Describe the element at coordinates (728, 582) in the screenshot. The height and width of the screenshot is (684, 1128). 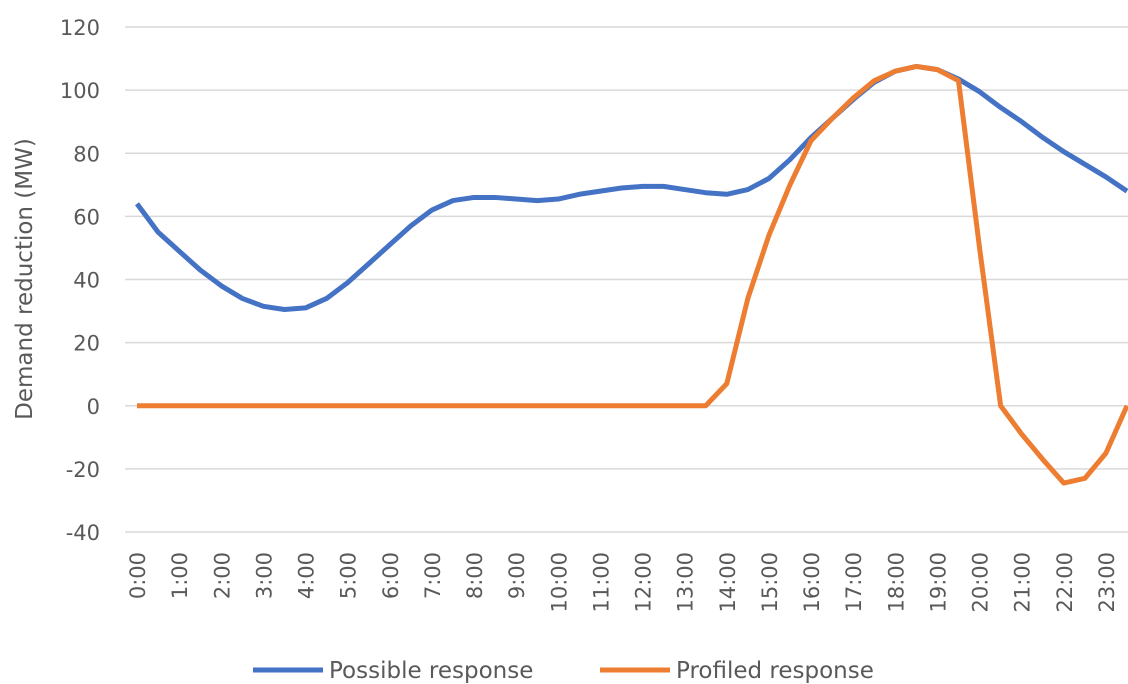
I see `x-tick-label: 14:00` at that location.